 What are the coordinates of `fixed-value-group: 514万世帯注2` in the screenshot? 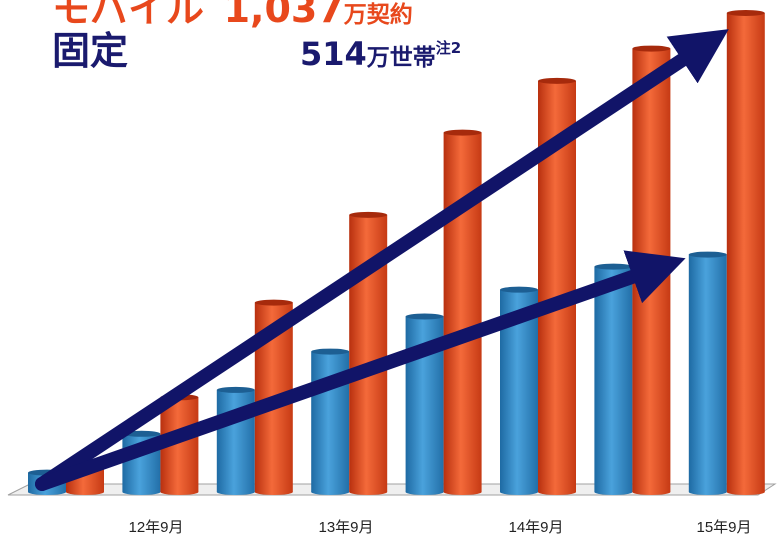 It's located at (380, 54).